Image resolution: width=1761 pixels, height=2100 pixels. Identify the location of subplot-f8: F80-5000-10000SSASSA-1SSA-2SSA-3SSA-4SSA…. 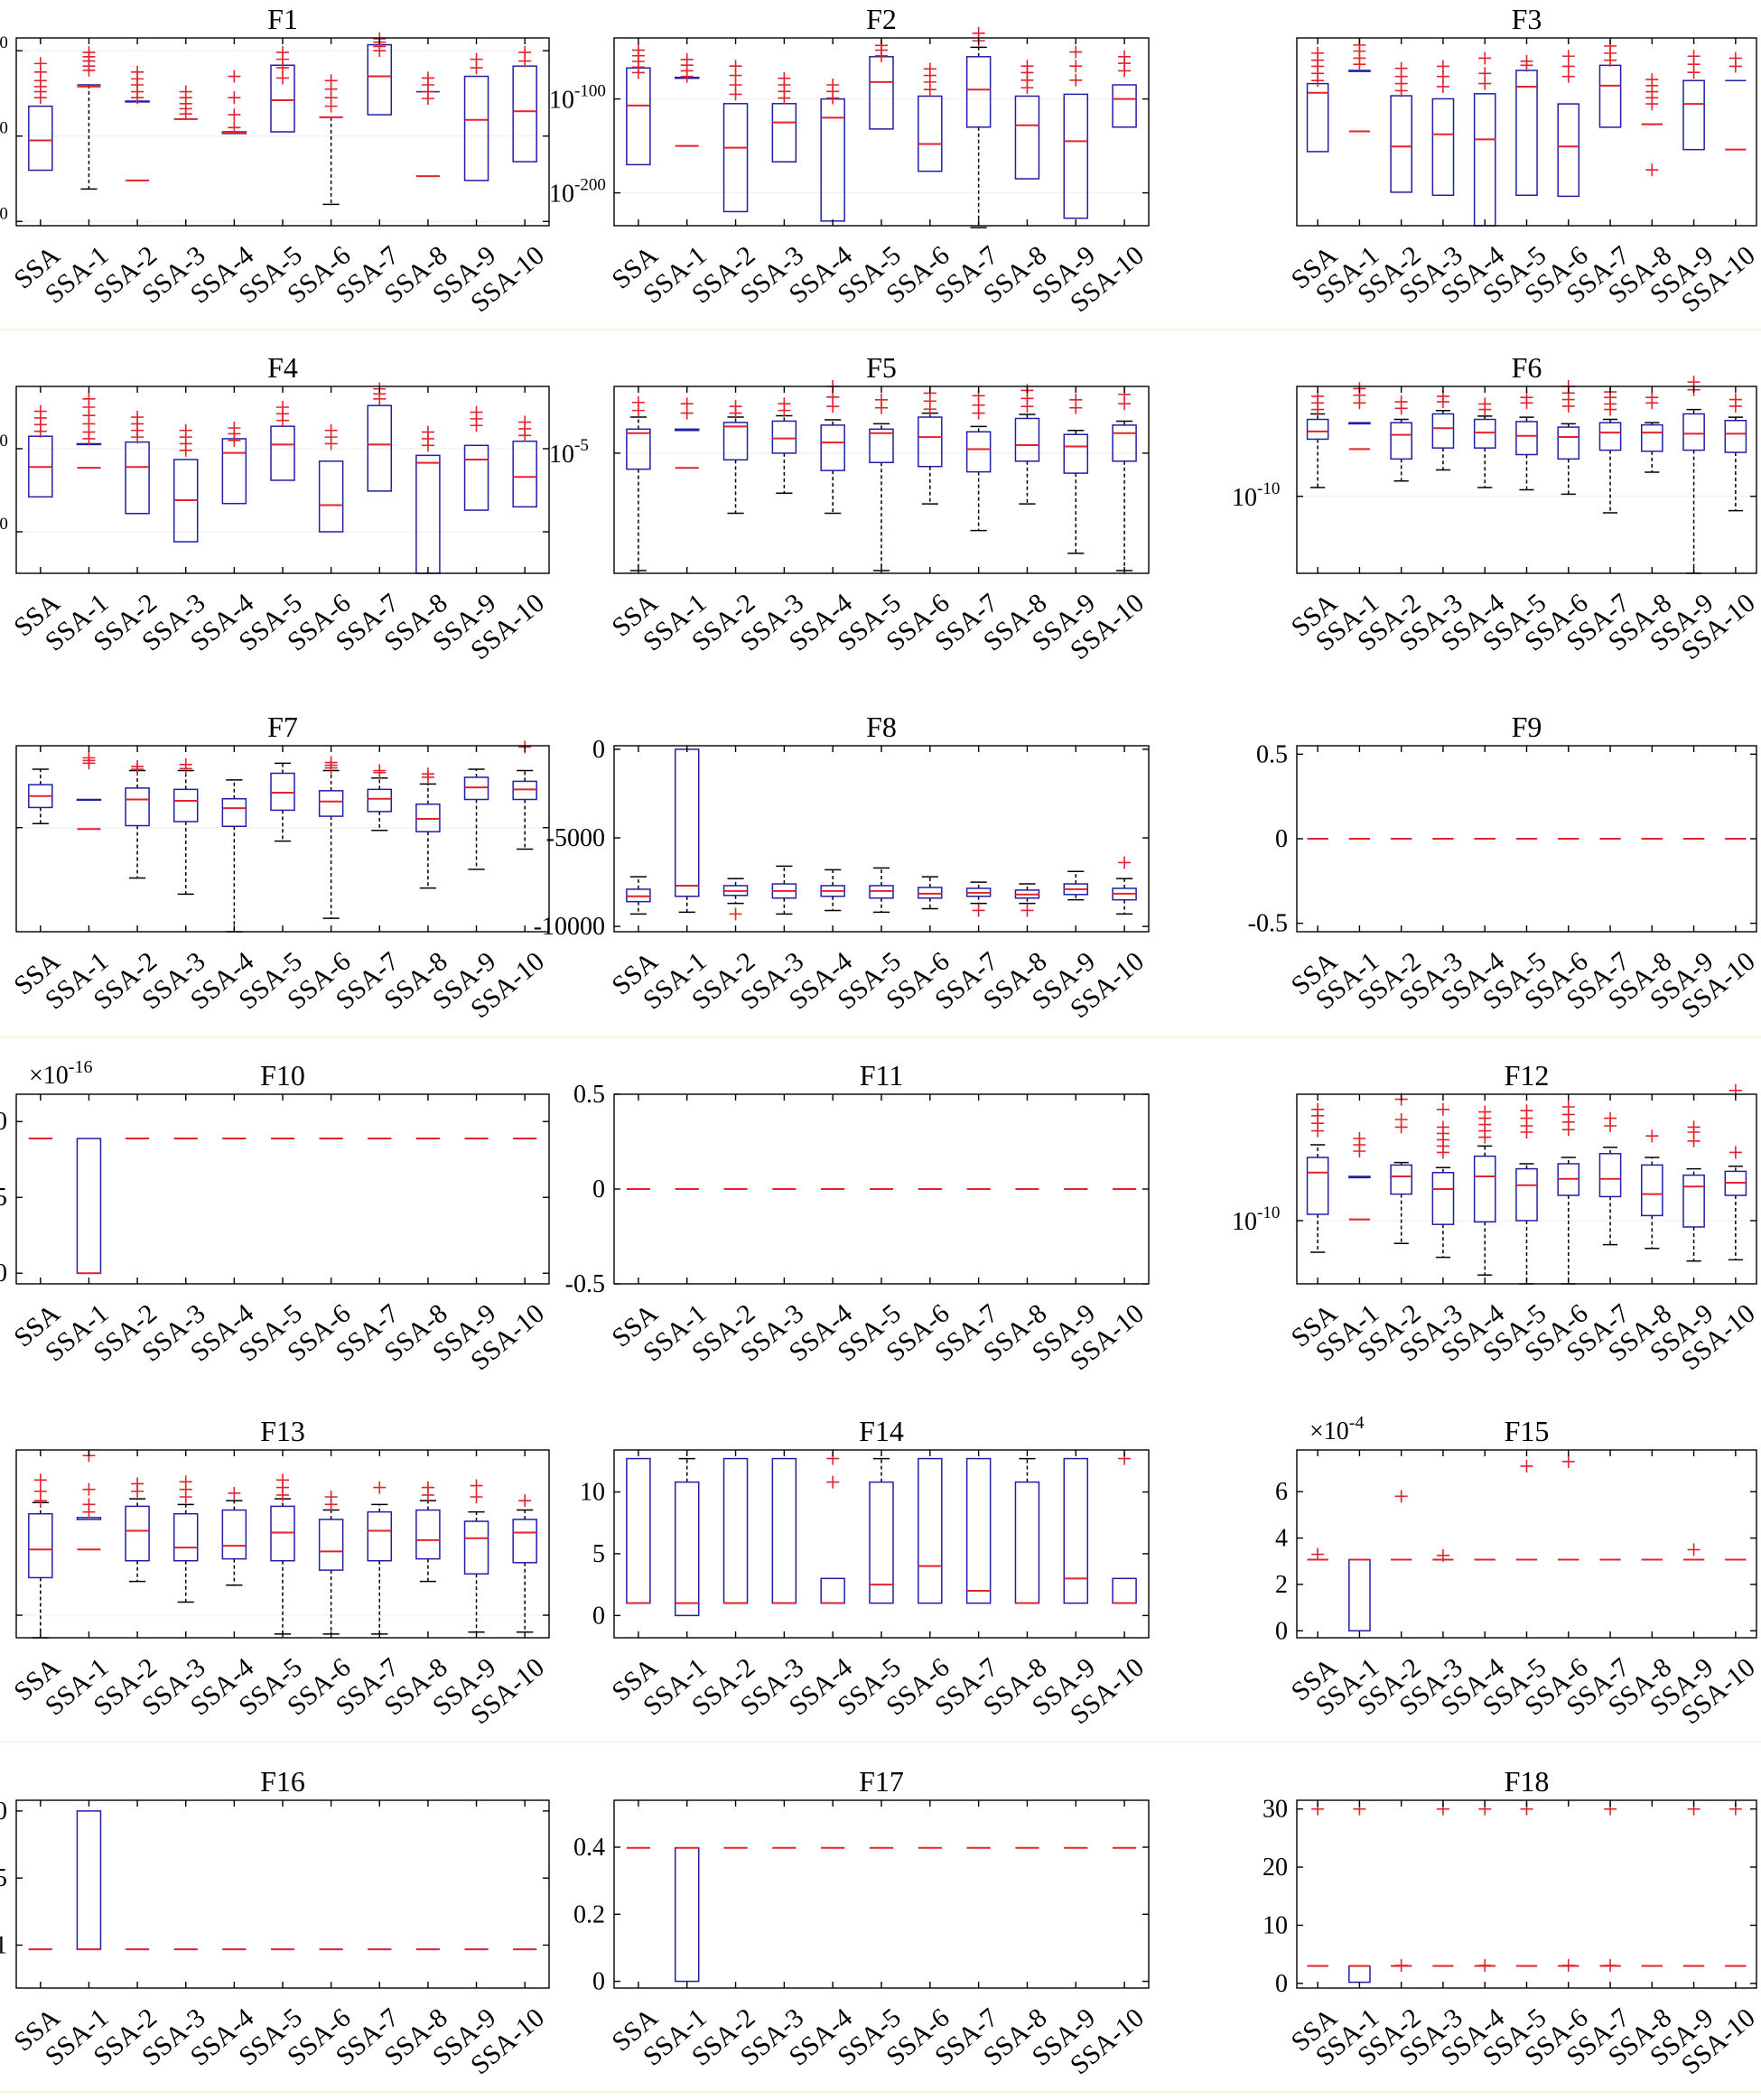
(842, 868).